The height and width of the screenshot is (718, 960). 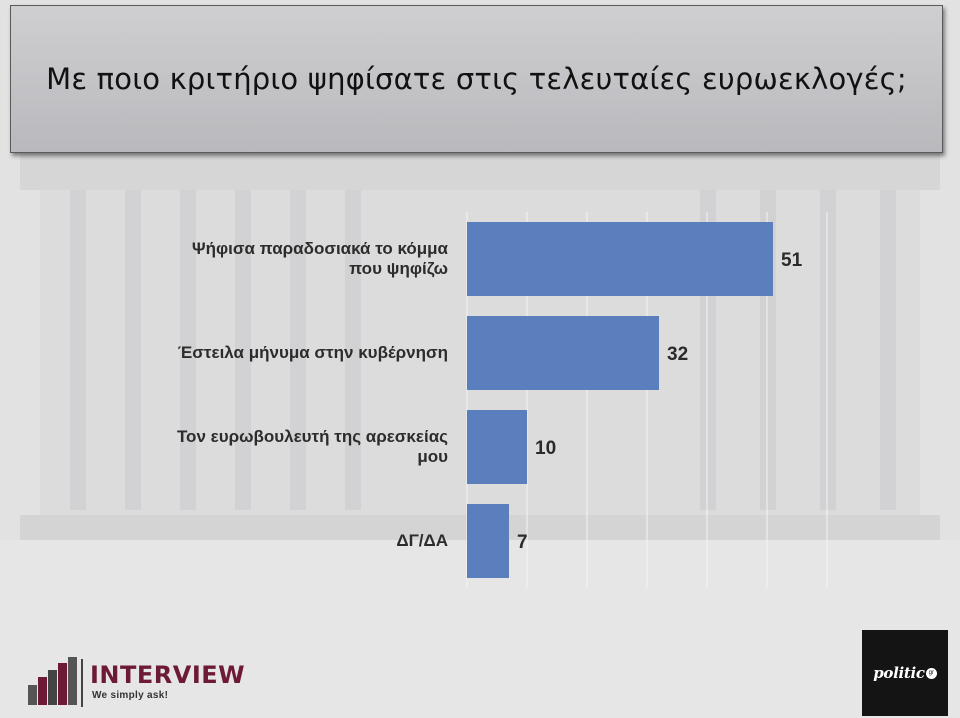 What do you see at coordinates (312, 352) in the screenshot?
I see `category-label-line: Έστειλα μήνυμα στην κυβέρνηση` at bounding box center [312, 352].